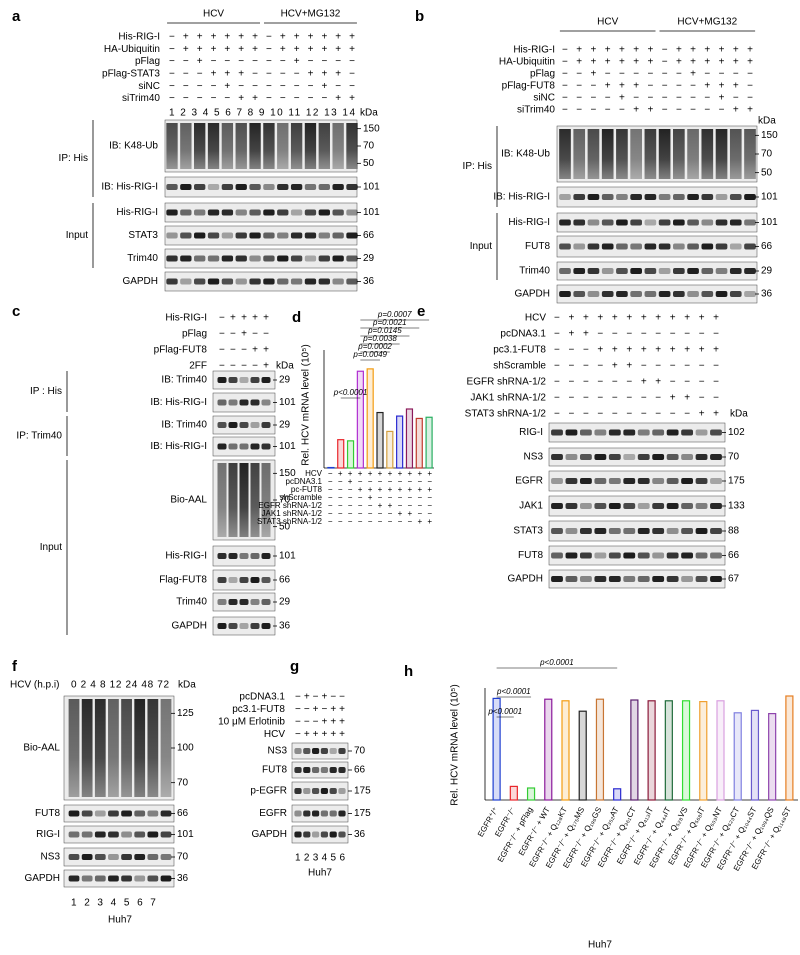 This screenshot has width=800, height=955. What do you see at coordinates (16, 16) in the screenshot?
I see `panel-letter: a` at bounding box center [16, 16].